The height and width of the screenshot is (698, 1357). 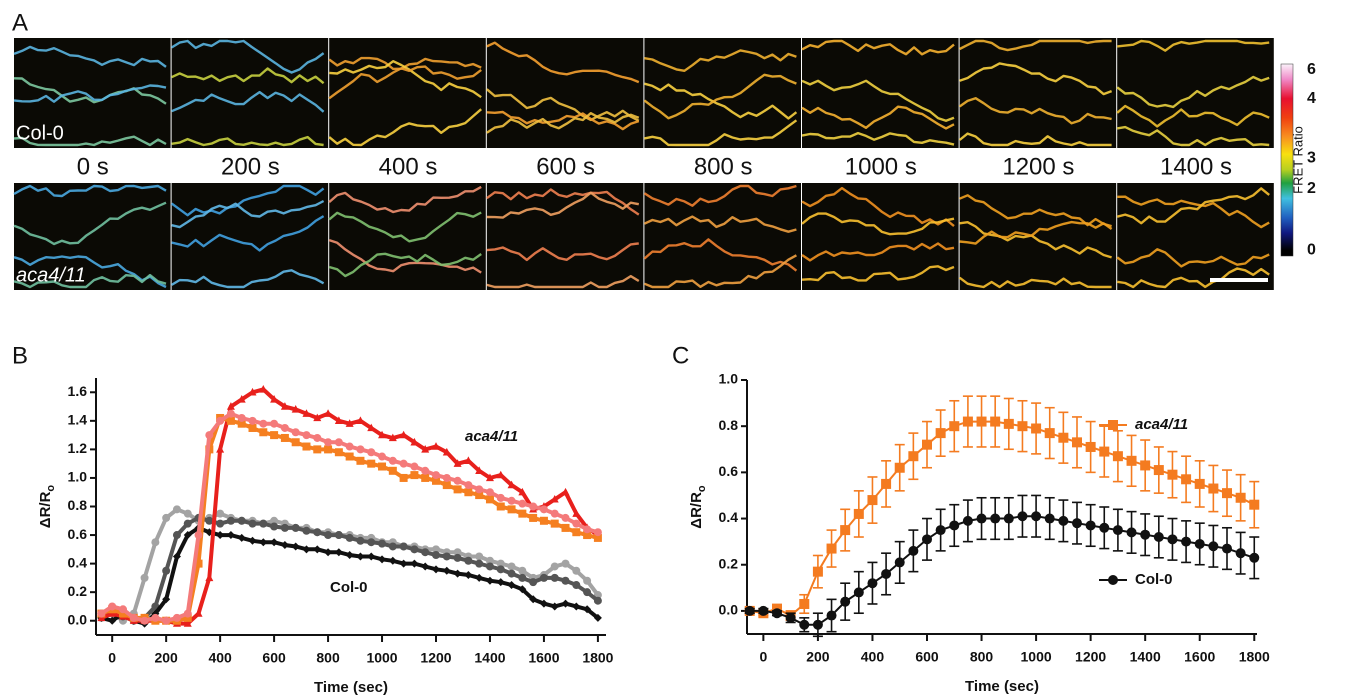 I want to click on x-tick-label: 1600, so click(x=543, y=658).